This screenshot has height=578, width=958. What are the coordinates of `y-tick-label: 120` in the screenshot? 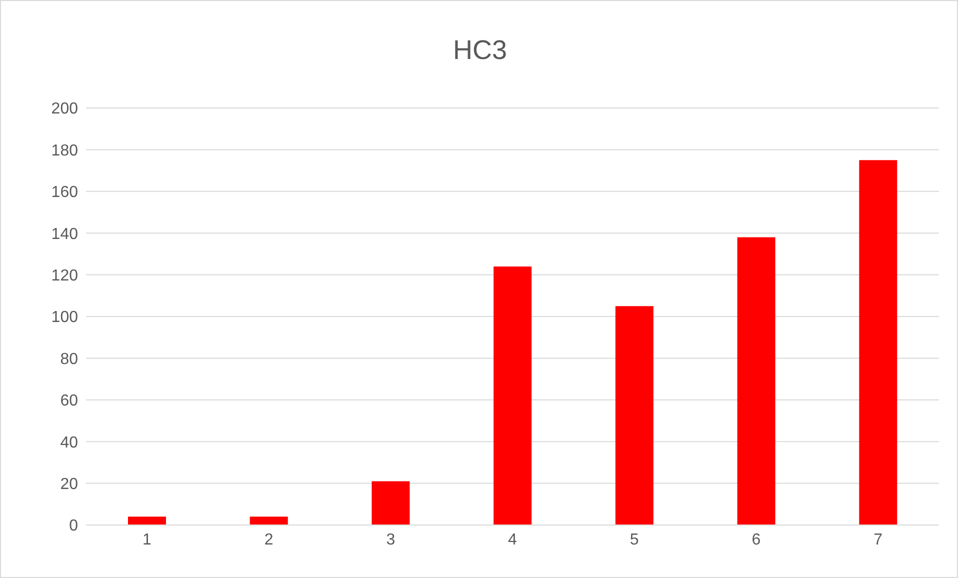 It's located at (64, 275).